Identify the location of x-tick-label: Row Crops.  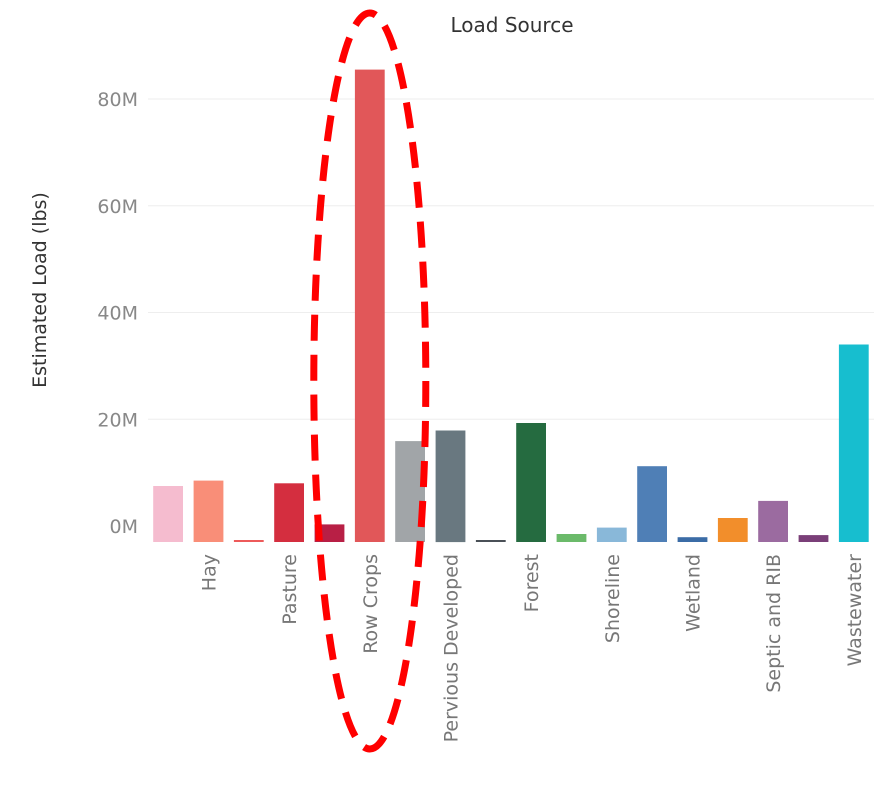
(371, 604).